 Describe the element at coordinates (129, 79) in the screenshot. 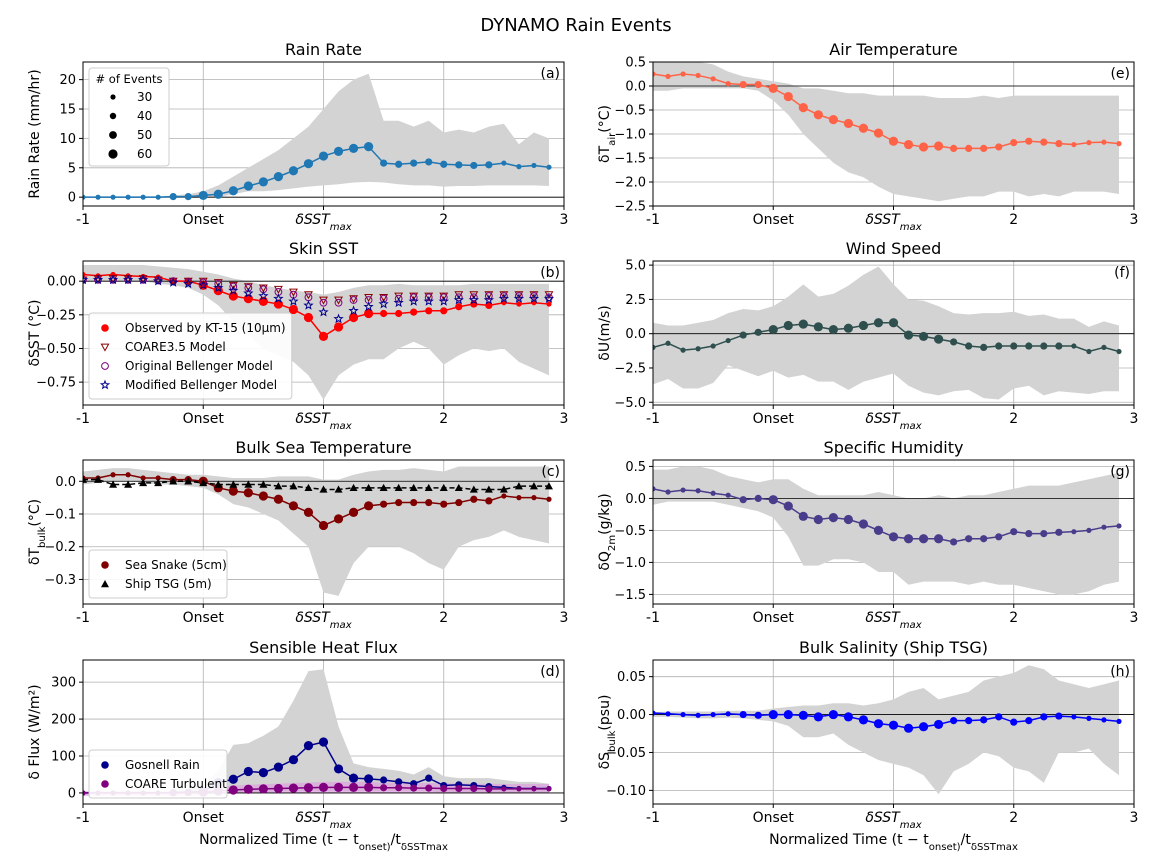

I see `legend-title: # of Events` at that location.